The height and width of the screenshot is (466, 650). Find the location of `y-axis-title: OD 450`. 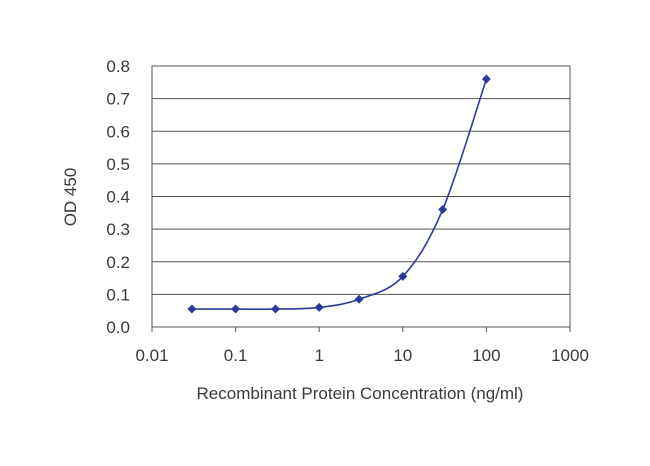

y-axis-title: OD 450 is located at coordinates (70, 197).